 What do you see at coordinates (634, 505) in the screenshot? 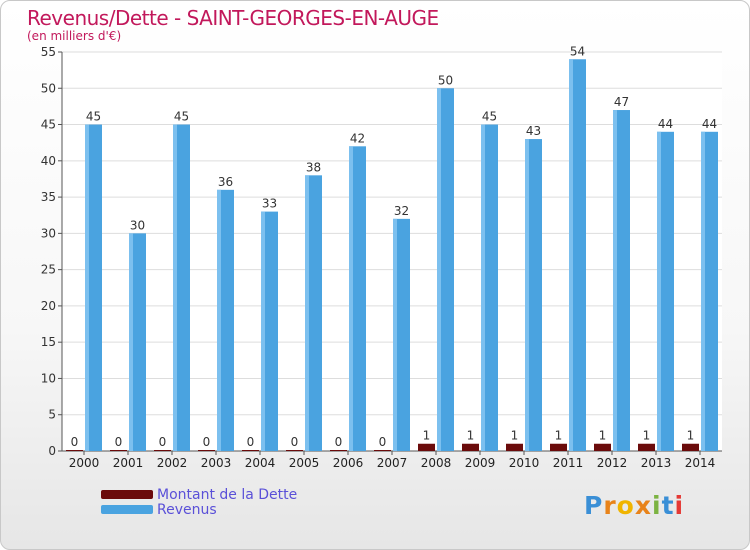
I see `proxiti-logo: Proxiti` at bounding box center [634, 505].